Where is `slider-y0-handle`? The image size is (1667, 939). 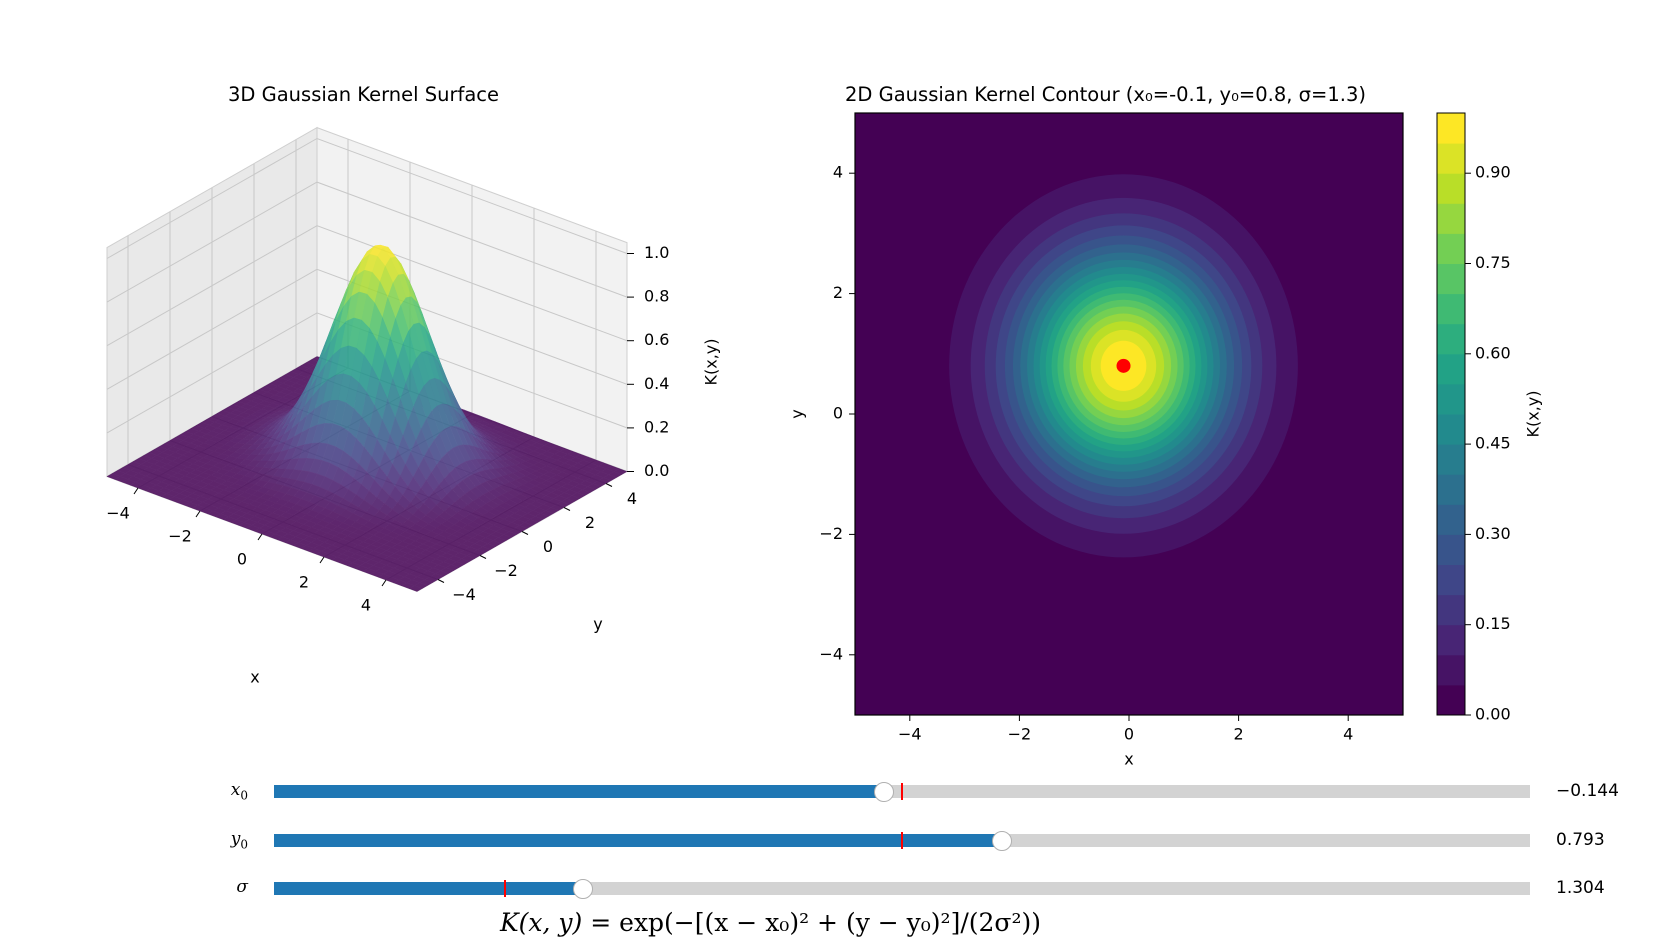
slider-y0-handle is located at coordinates (1001, 841).